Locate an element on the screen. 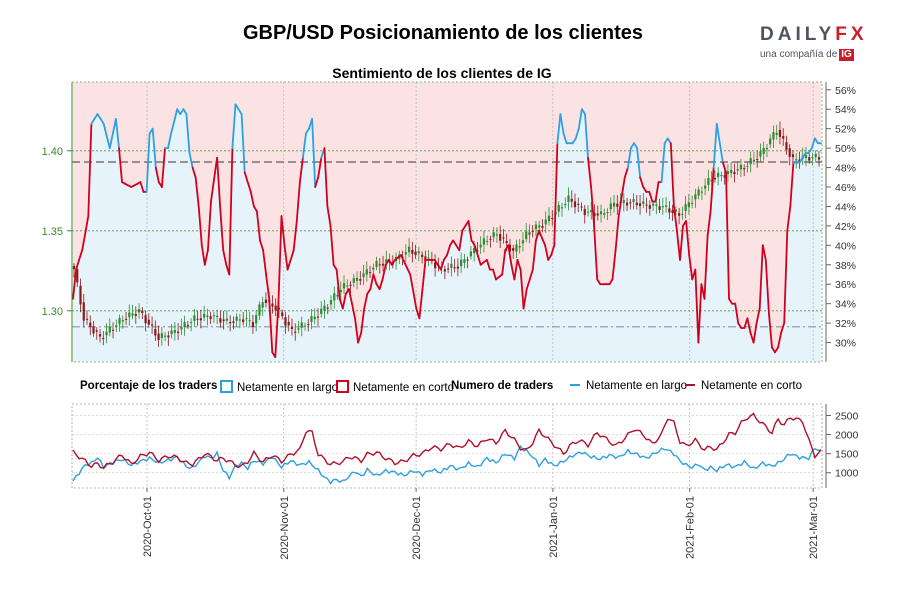 The height and width of the screenshot is (600, 900). pct-tick-label: 48% is located at coordinates (845, 169).